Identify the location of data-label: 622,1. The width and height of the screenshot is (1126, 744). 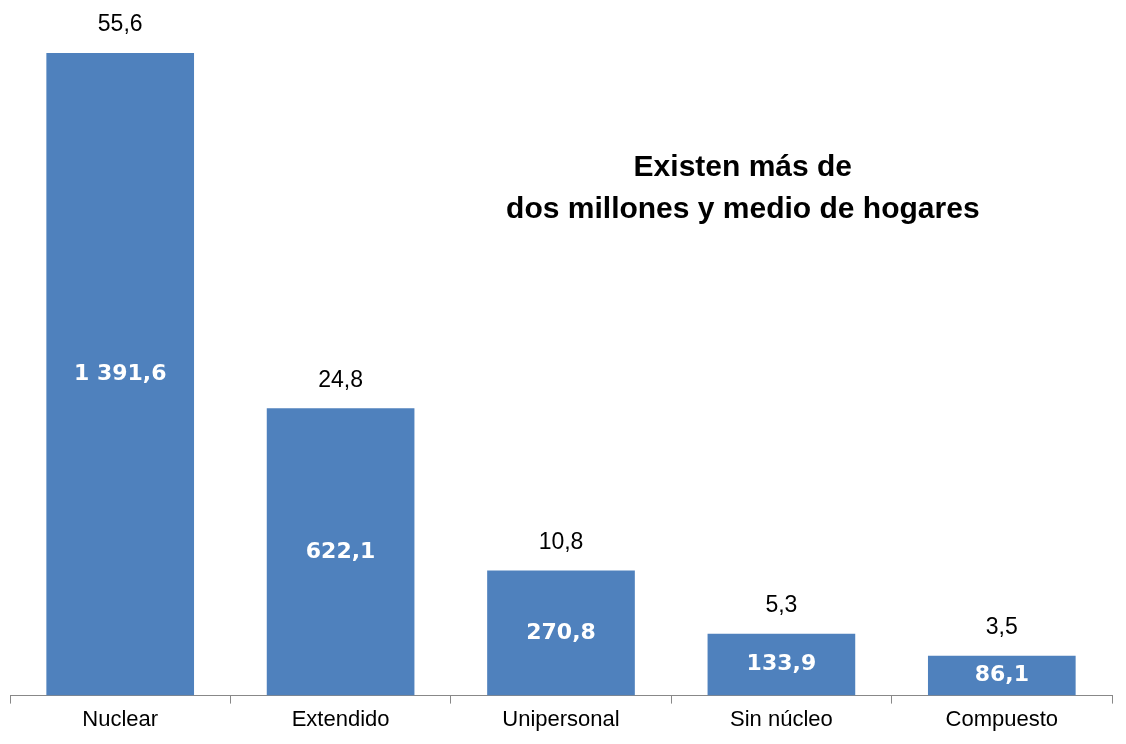
(340, 550).